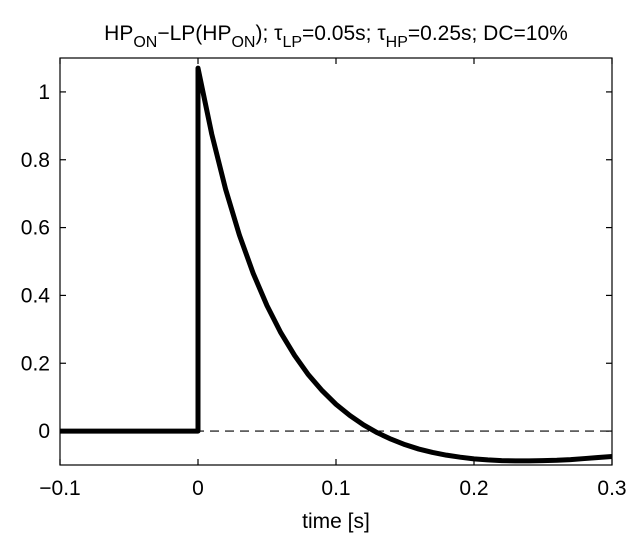  What do you see at coordinates (59, 488) in the screenshot?
I see `x-tick-label: −0.1` at bounding box center [59, 488].